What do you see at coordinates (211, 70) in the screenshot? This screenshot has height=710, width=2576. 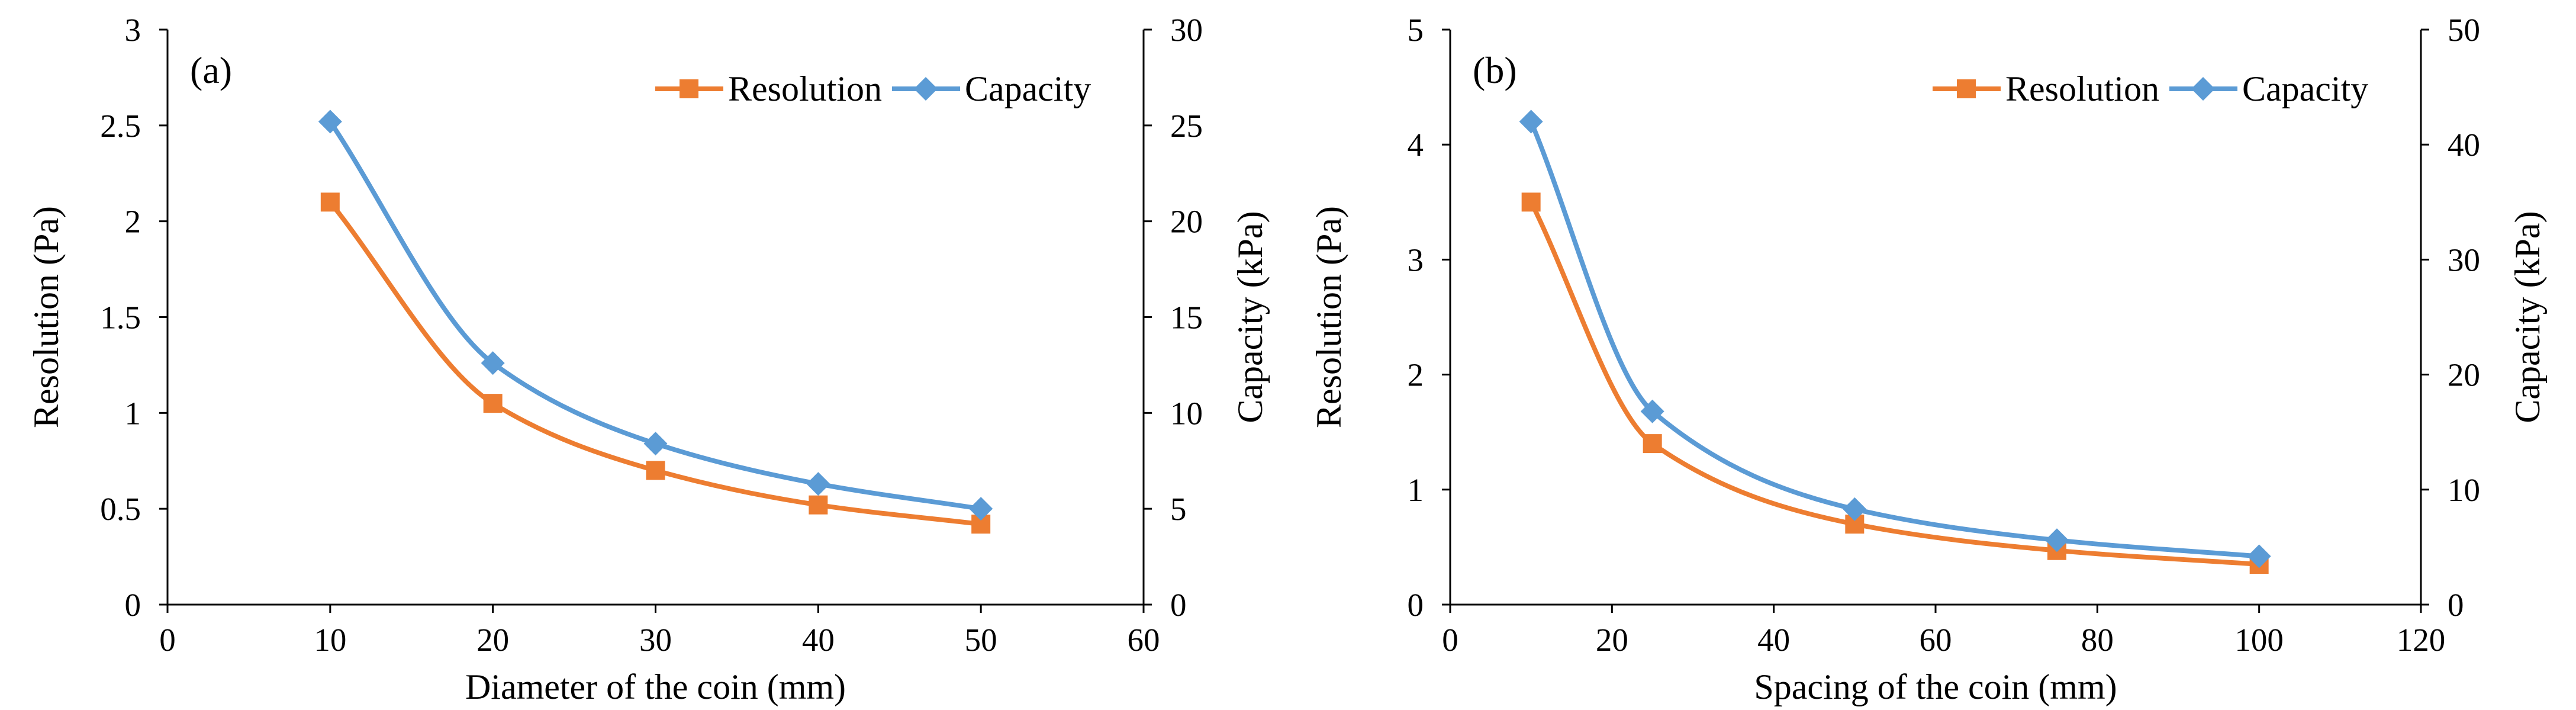 I see `panel-label: (a)` at bounding box center [211, 70].